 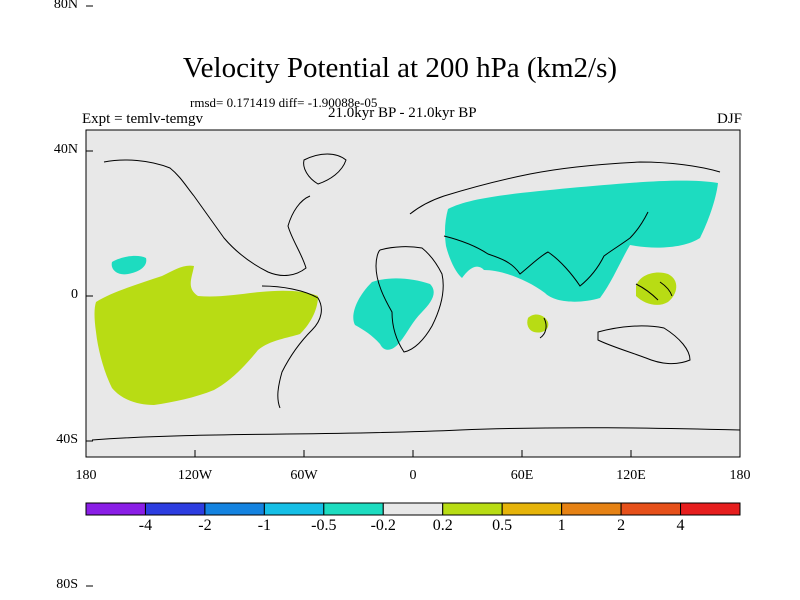 What do you see at coordinates (402, 113) in the screenshot?
I see `period-label: 21.0kyr BP - 21.0kyr BP` at bounding box center [402, 113].